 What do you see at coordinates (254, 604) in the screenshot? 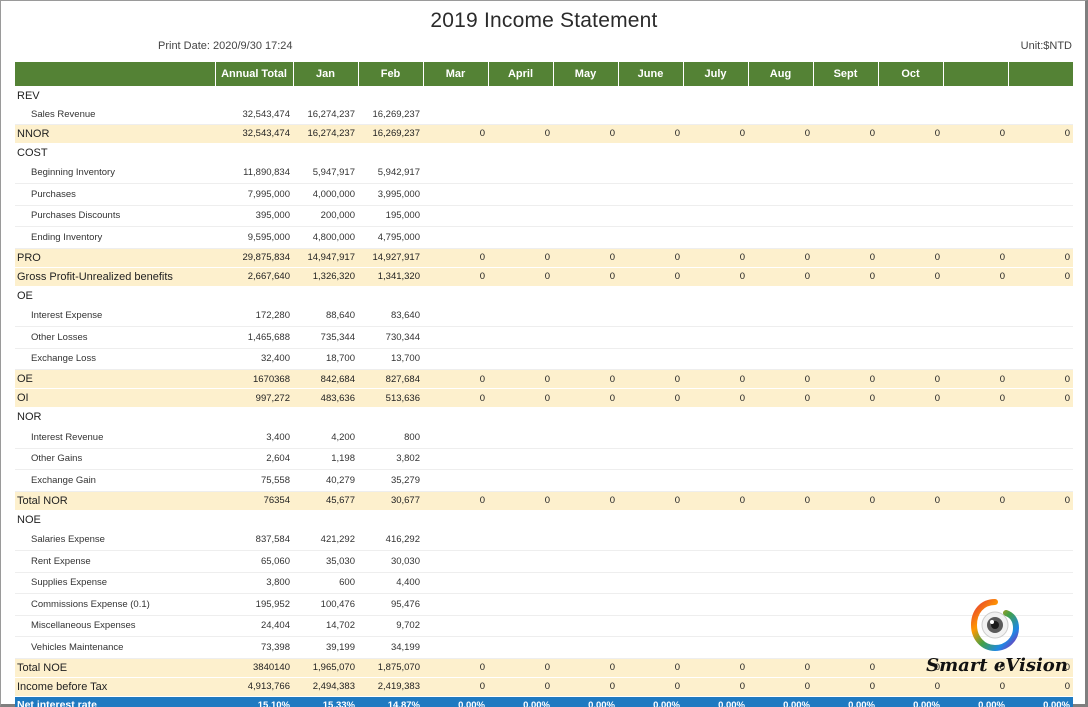
I see `table-cell: 195,952` at bounding box center [254, 604].